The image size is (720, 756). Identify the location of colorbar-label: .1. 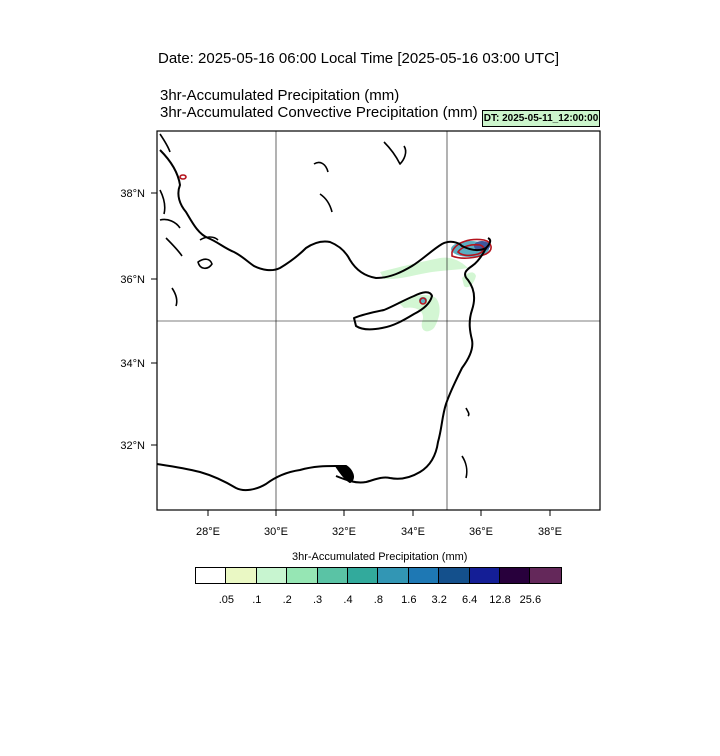
(257, 600).